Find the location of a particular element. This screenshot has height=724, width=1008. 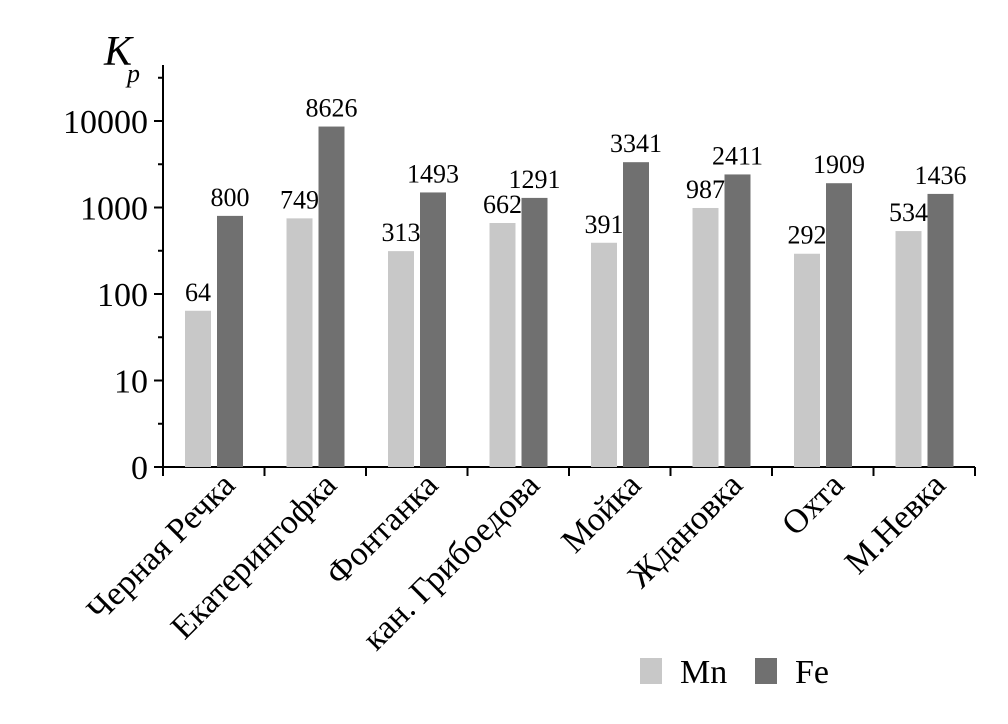

legend-swatch-fe is located at coordinates (766, 671).